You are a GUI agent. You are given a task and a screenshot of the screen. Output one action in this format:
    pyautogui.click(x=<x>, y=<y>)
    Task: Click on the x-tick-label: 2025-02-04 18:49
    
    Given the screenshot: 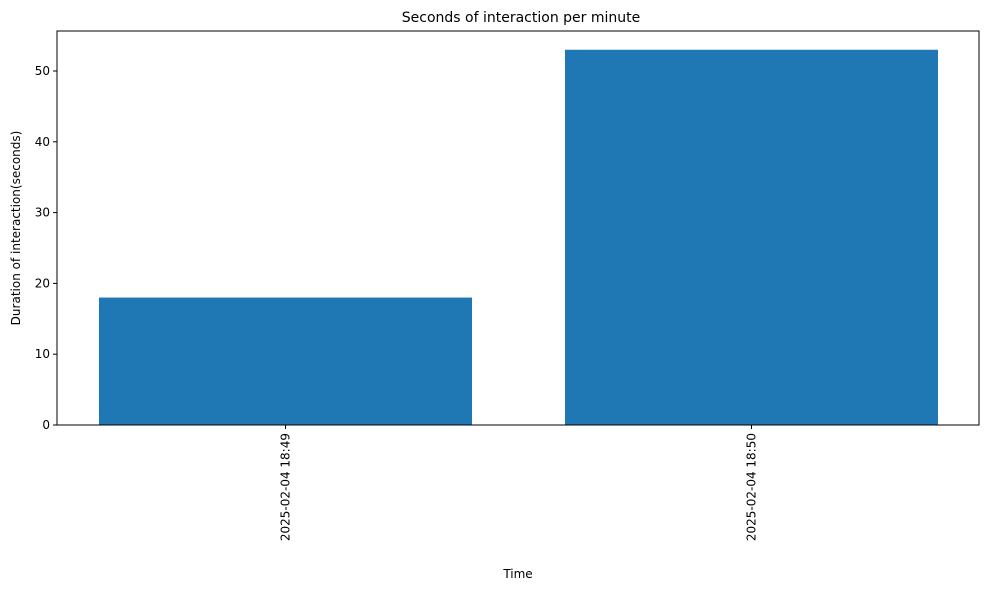 What is the action you would take?
    pyautogui.click(x=286, y=487)
    